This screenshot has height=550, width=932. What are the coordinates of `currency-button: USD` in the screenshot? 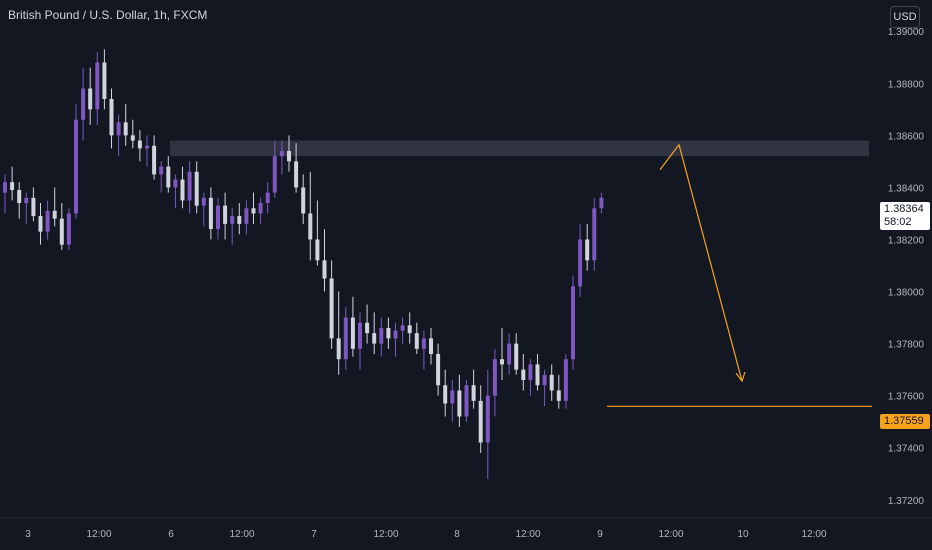 It's located at (905, 17).